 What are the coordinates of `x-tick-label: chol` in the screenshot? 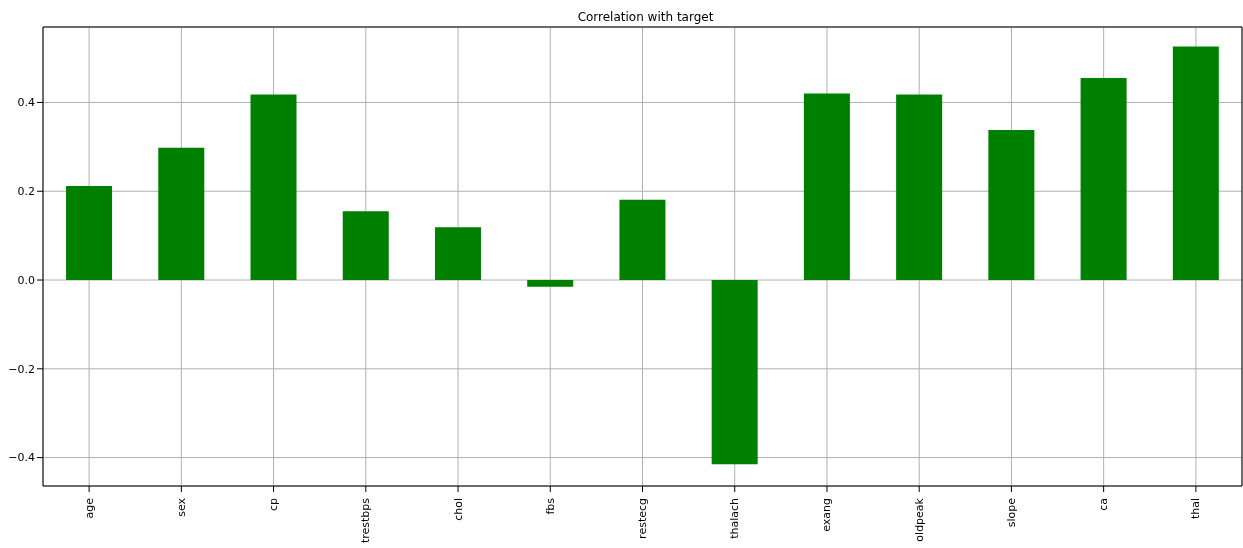 It's located at (458, 509).